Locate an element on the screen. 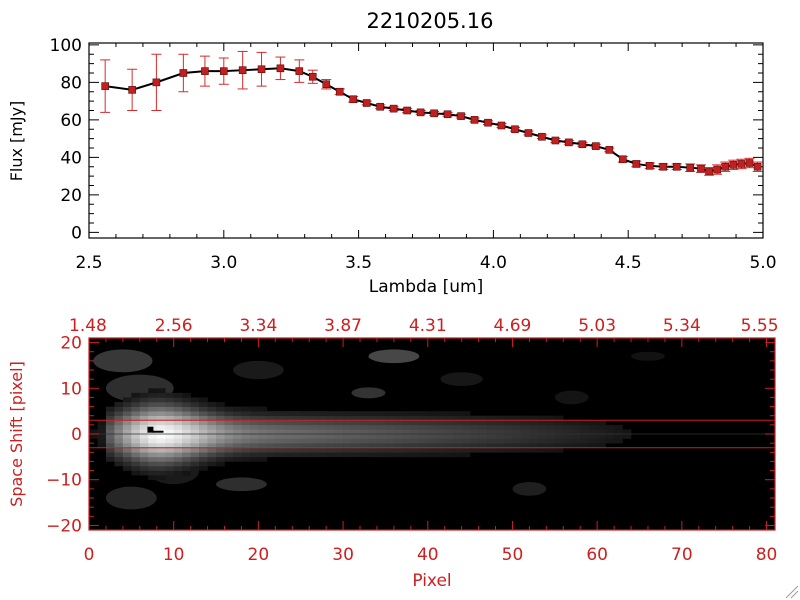 This screenshot has height=600, width=800. x-tick-label: 30 is located at coordinates (343, 555).